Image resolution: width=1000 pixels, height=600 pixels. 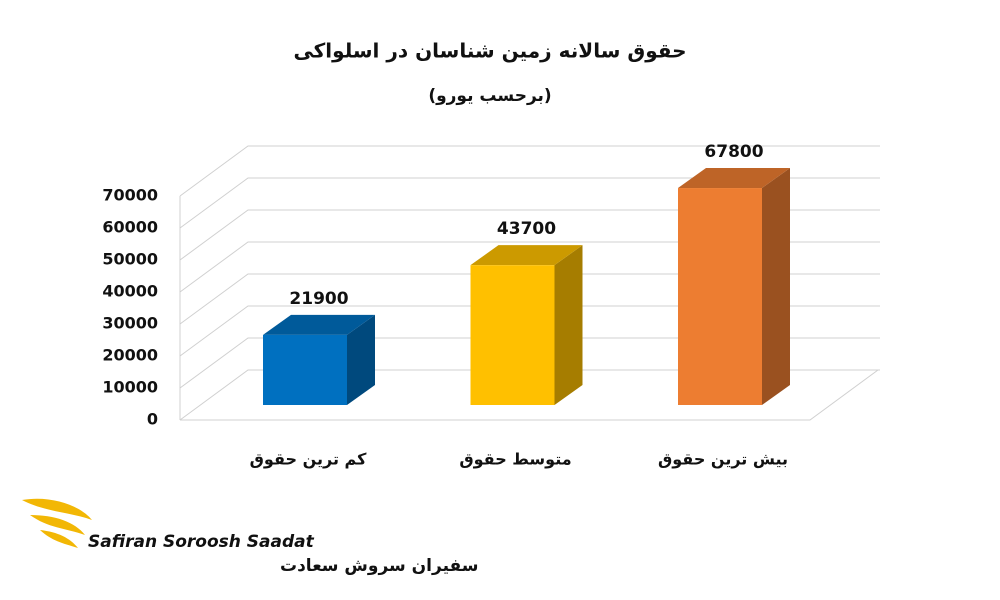 What do you see at coordinates (318, 299) in the screenshot?
I see `value-label: 21900` at bounding box center [318, 299].